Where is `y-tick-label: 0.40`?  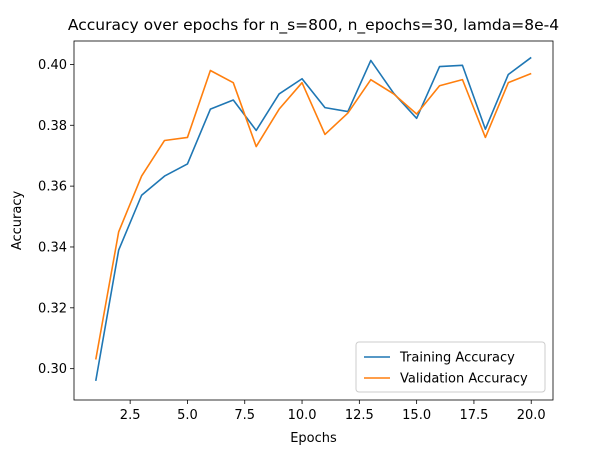 y-tick-label: 0.40 is located at coordinates (52, 65).